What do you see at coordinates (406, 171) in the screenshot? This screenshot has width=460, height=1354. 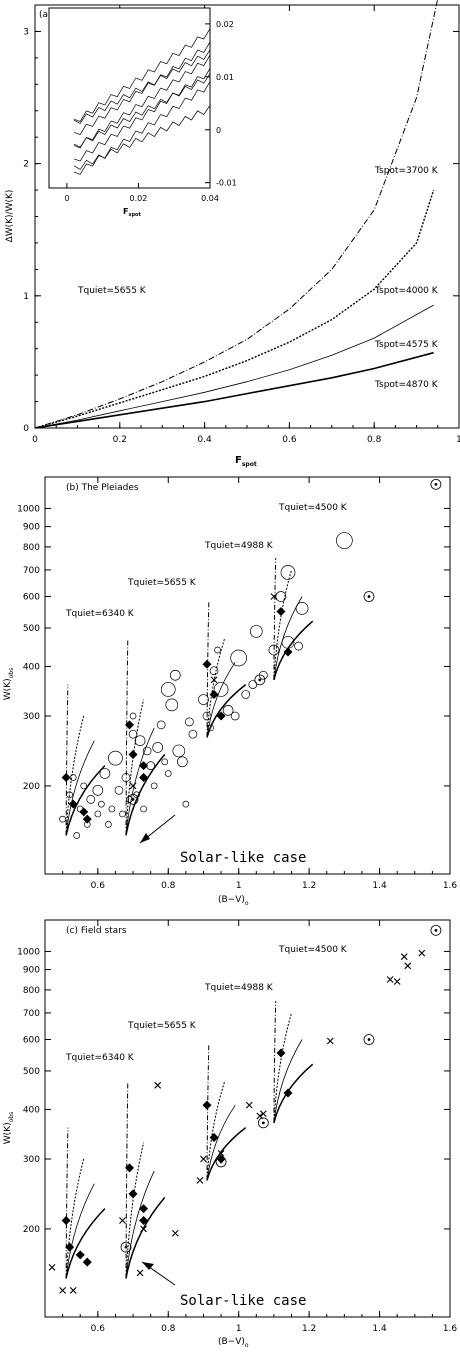 I see `series-label: Tspot=3700 K` at bounding box center [406, 171].